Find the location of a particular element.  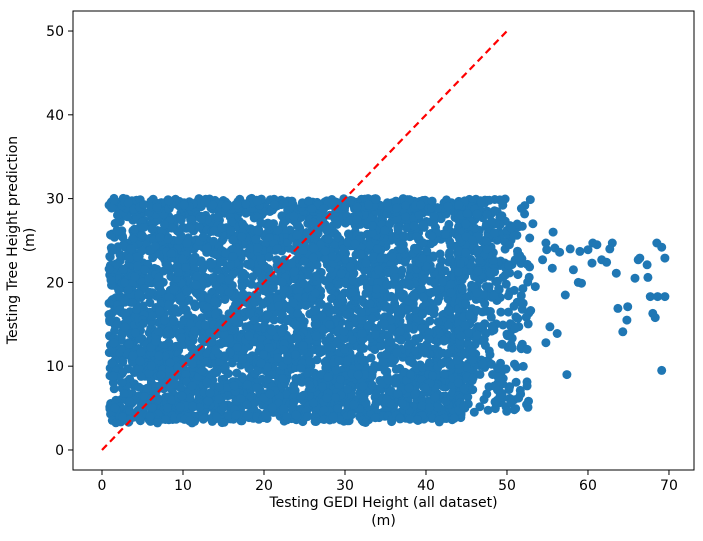

y-tick-label: 20 is located at coordinates (55, 283).